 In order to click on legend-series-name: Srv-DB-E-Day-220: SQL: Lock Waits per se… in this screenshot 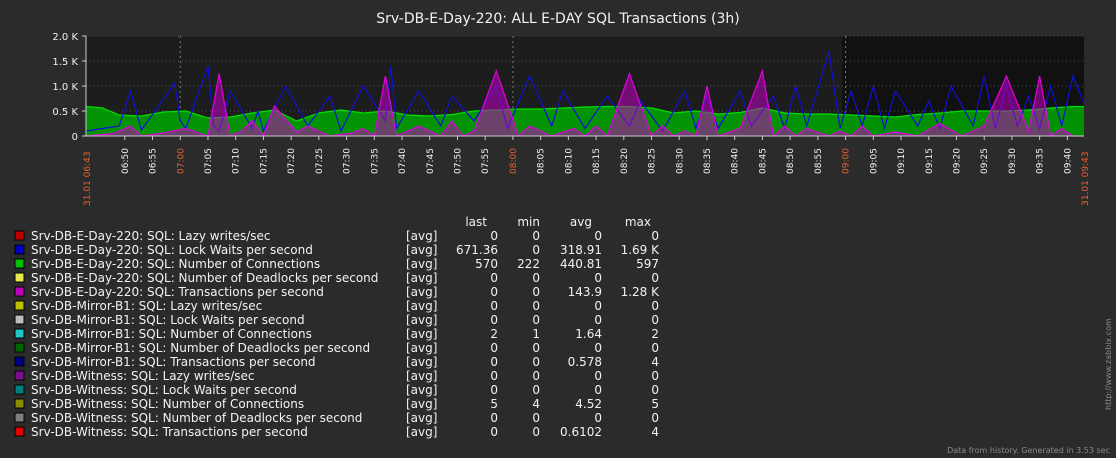, I will do `click(172, 250)`.